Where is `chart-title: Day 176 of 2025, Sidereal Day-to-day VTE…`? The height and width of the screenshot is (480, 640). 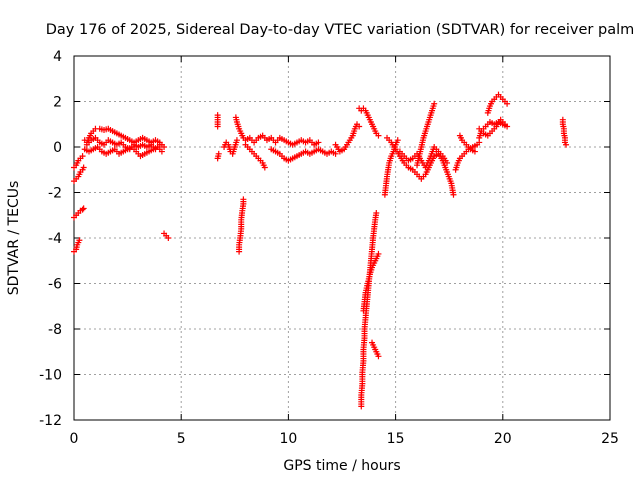
chart-title: Day 176 of 2025, Sidereal Day-to-day VTE… is located at coordinates (340, 30).